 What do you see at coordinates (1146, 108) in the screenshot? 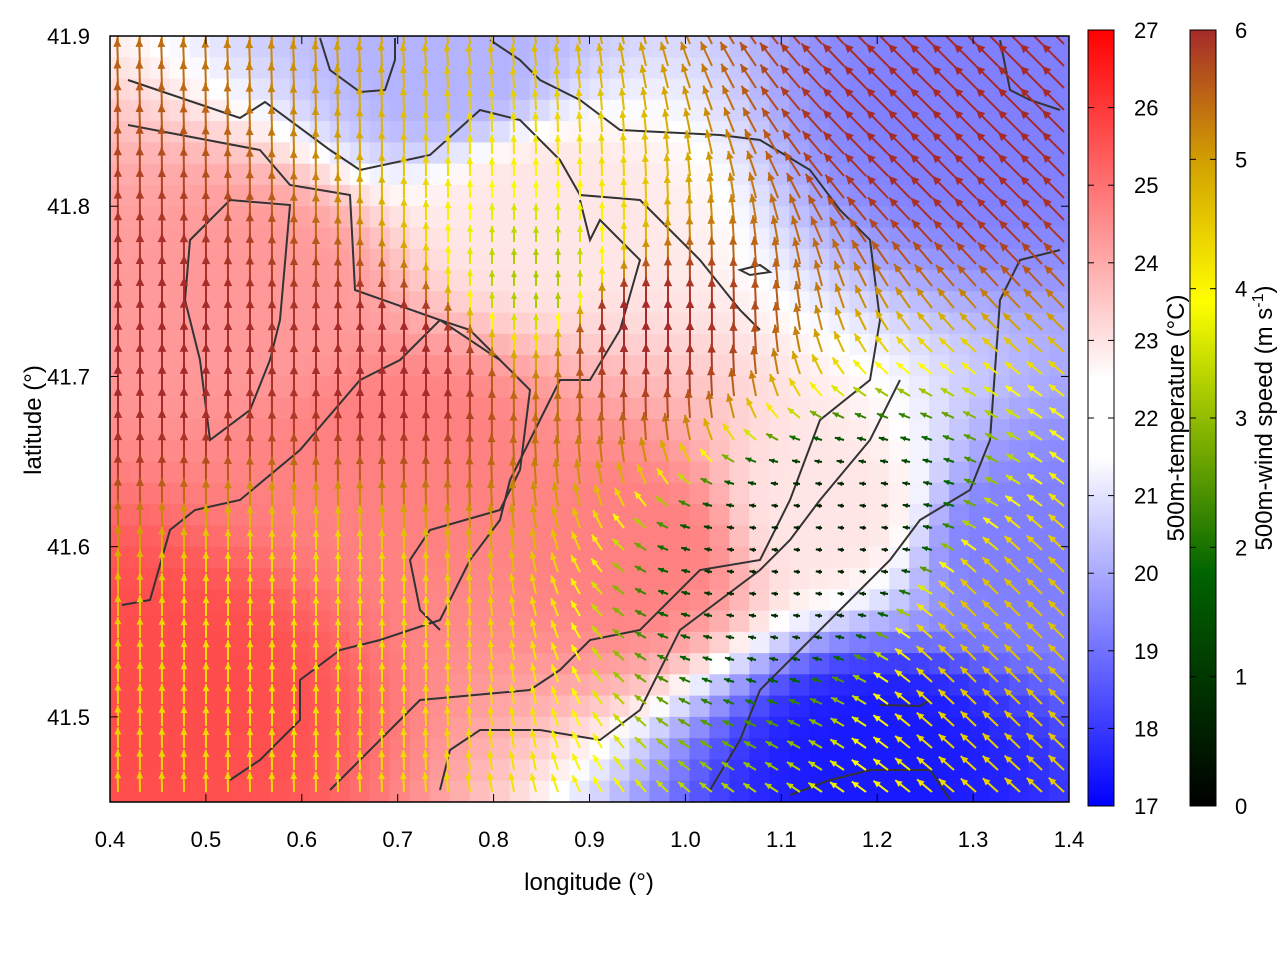
I see `temperature-colorbar-tick-label: 26` at bounding box center [1146, 108].